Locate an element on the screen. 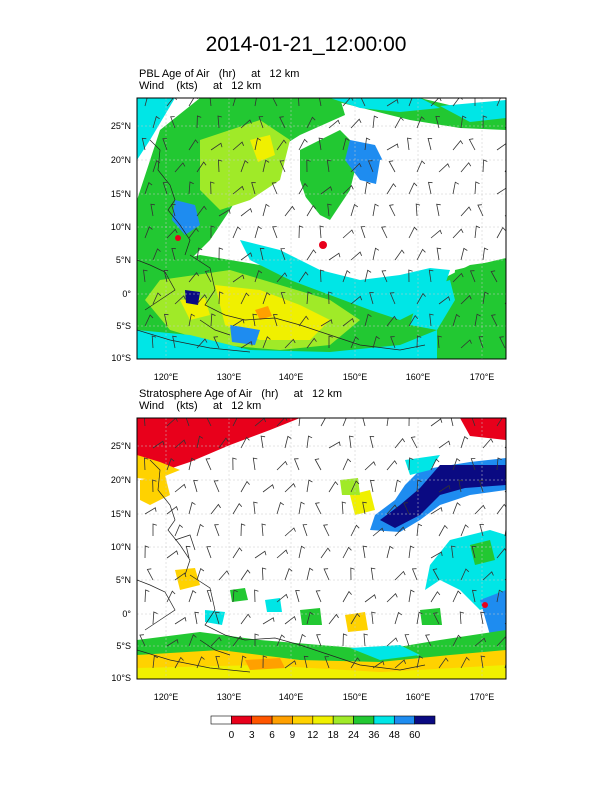 Image resolution: width=612 pixels, height=792 pixels. pbl-lat-tick: 25°N is located at coordinates (121, 126).